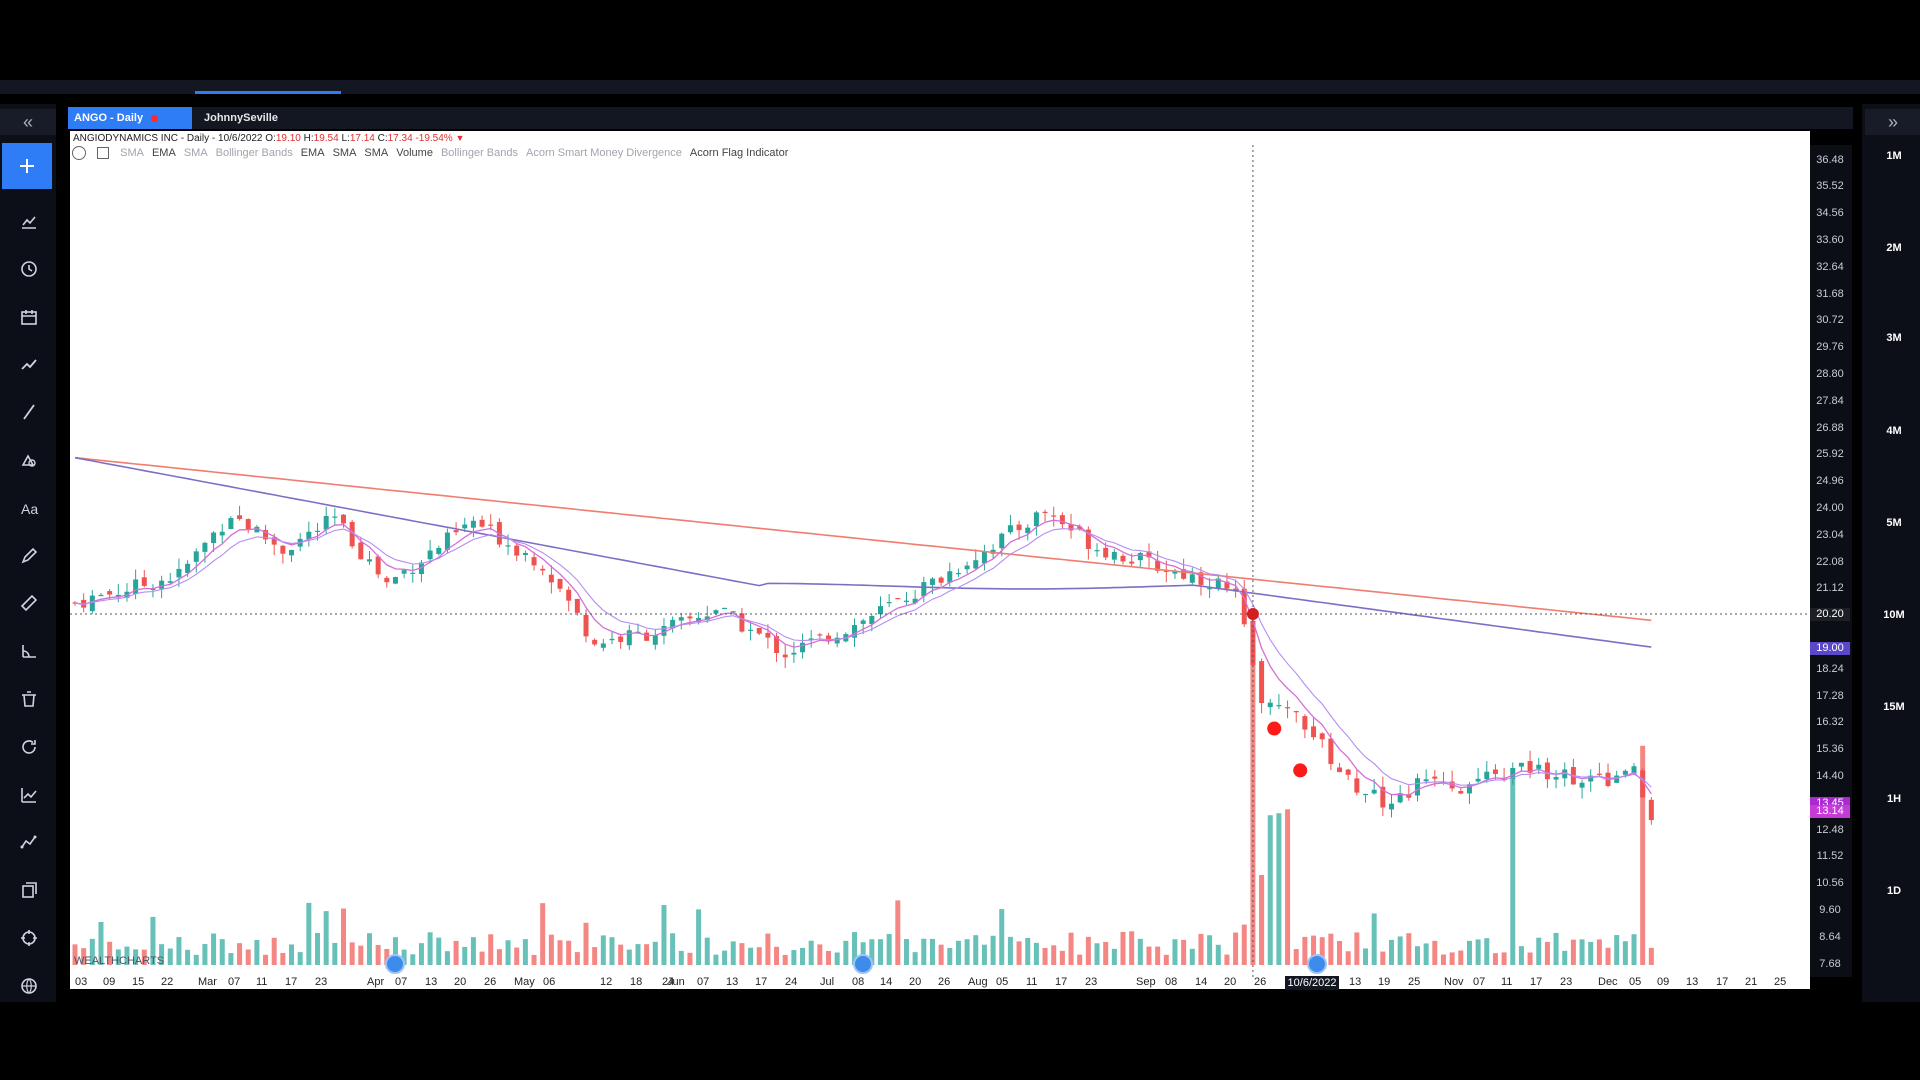 The width and height of the screenshot is (1920, 1080). Describe the element at coordinates (1894, 431) in the screenshot. I see `timeframe-4m: 4M` at that location.